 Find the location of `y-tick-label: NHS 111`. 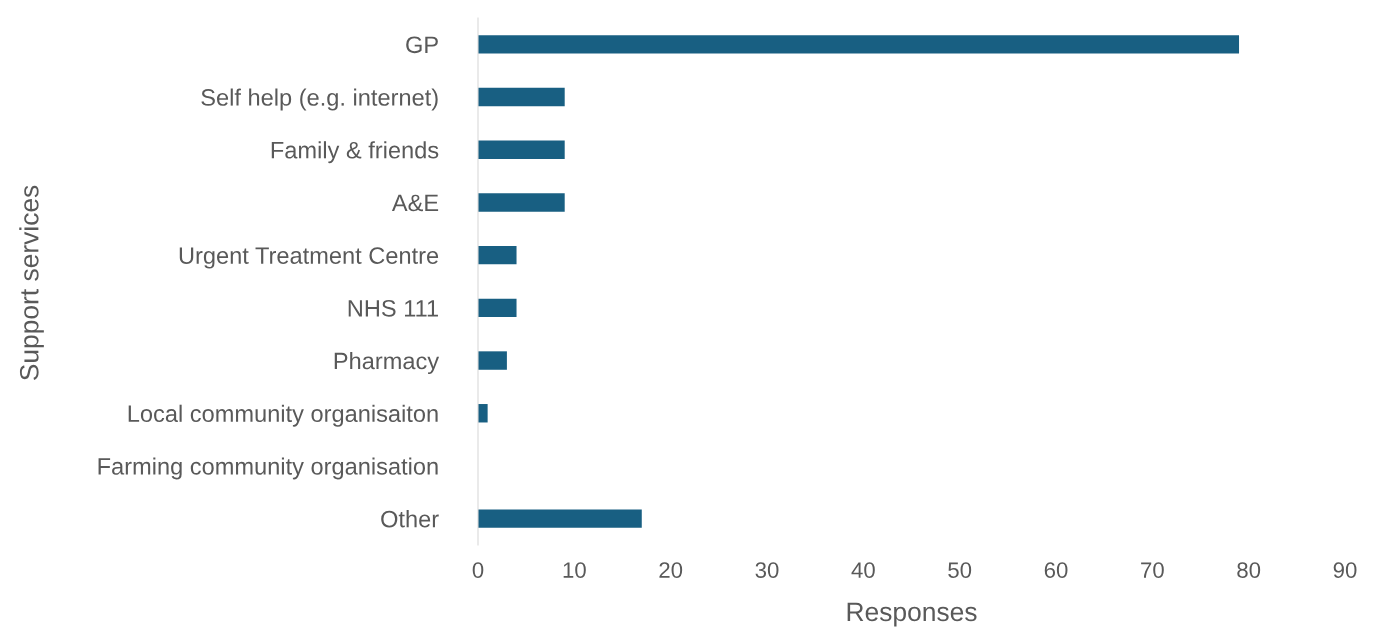

y-tick-label: NHS 111 is located at coordinates (393, 308).